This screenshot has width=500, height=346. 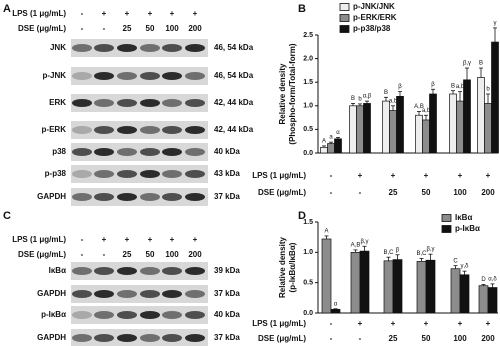 I want to click on condition-label: LPS (1 μg/mL), so click(x=39, y=239).